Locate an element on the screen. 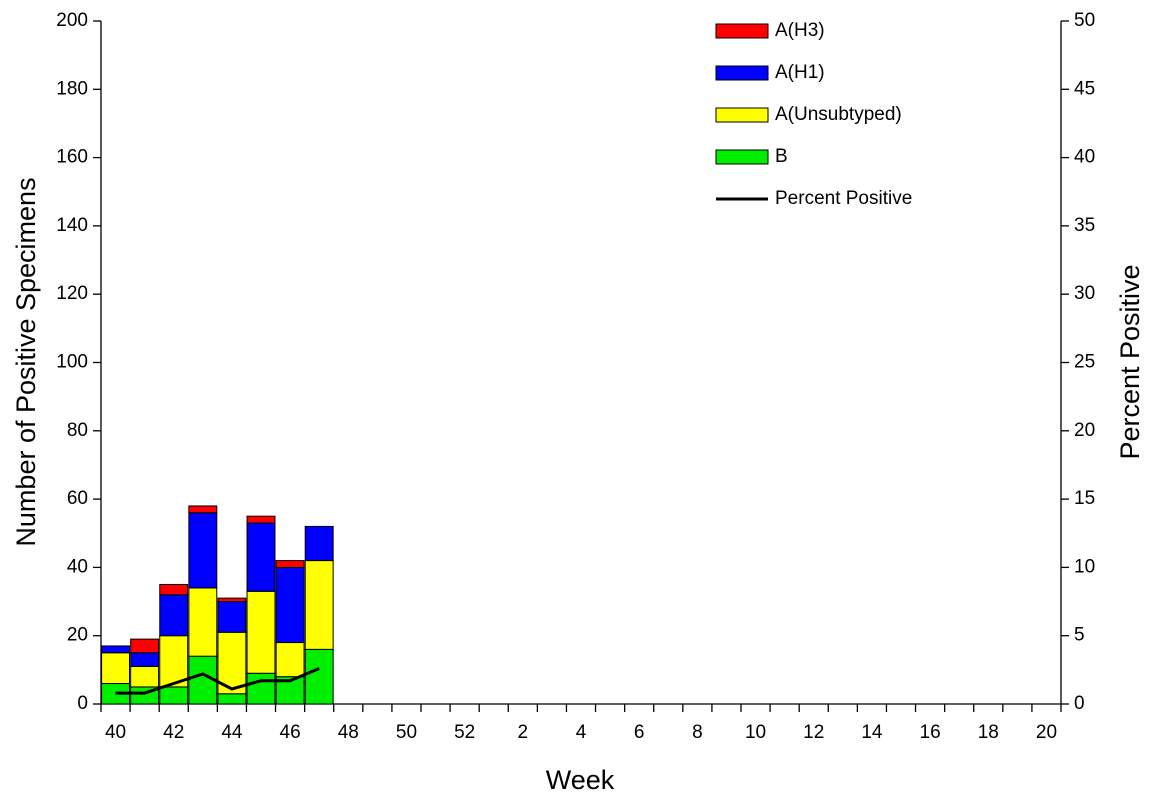 The width and height of the screenshot is (1155, 798). y-tick-label: 20 is located at coordinates (77, 635).